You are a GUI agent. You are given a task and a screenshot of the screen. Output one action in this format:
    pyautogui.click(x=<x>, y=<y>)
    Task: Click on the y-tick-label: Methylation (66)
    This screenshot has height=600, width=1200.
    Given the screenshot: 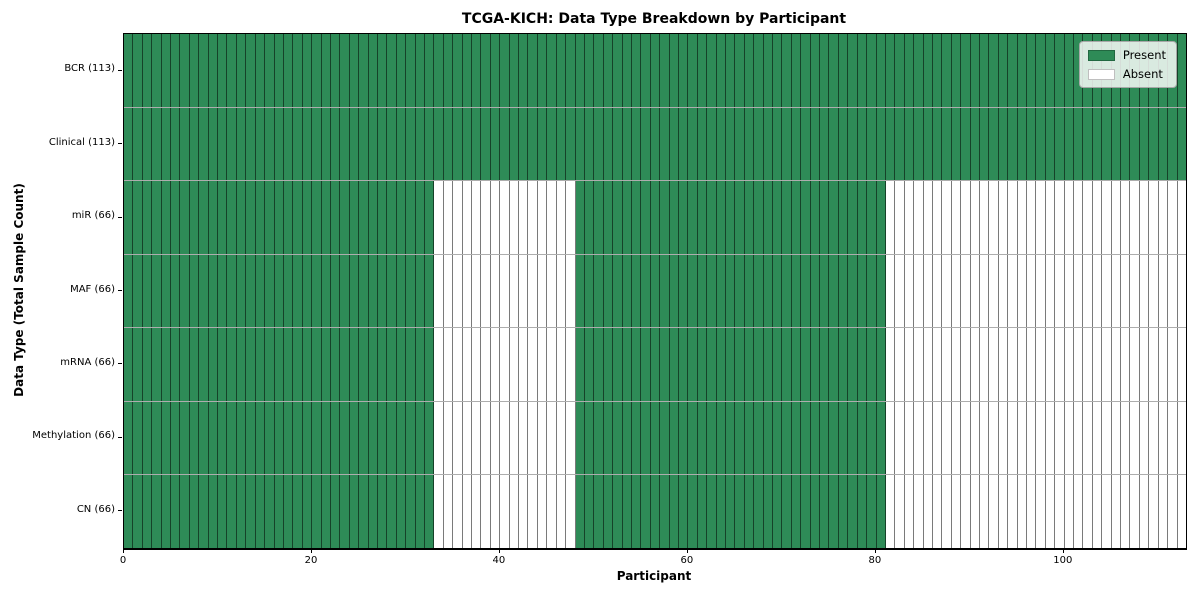 What is the action you would take?
    pyautogui.click(x=73, y=435)
    